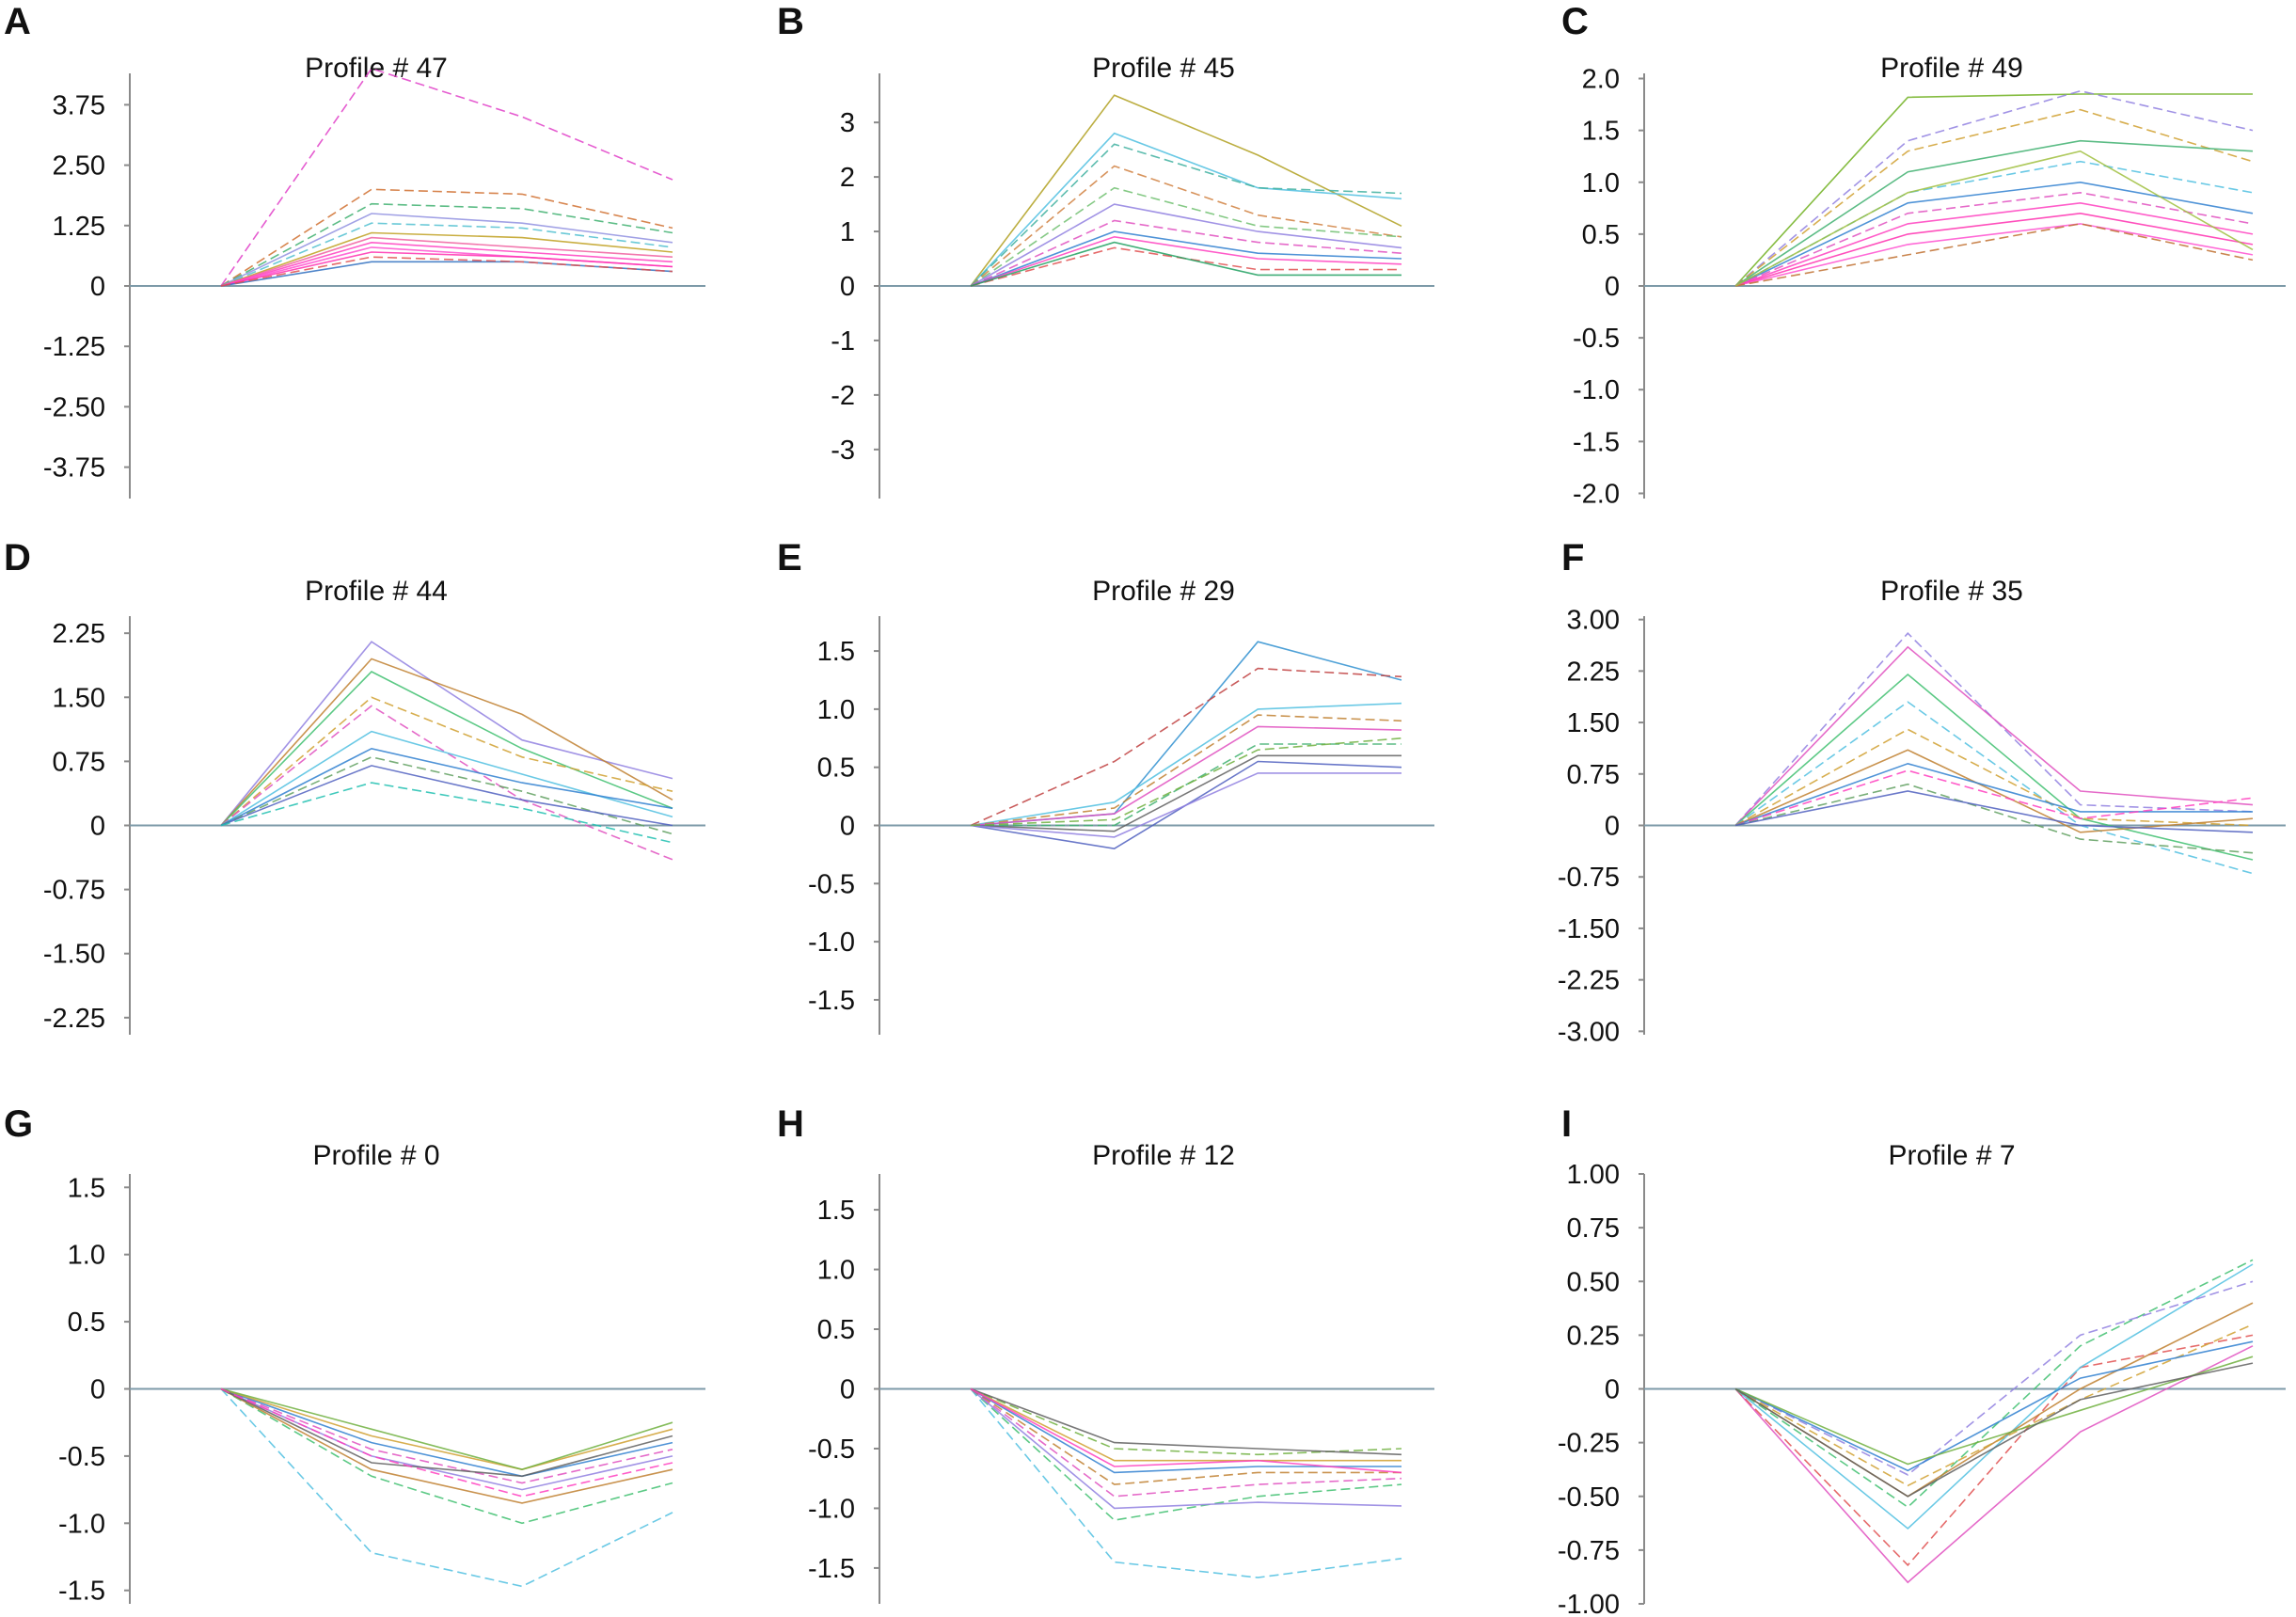 Image resolution: width=2296 pixels, height=1617 pixels. What do you see at coordinates (1593, 1282) in the screenshot?
I see `y-tick-label: 0.50` at bounding box center [1593, 1282].